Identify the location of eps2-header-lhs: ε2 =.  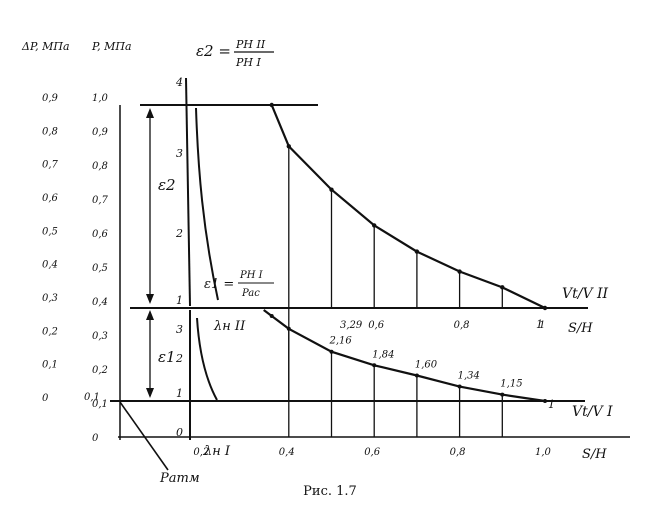
(213, 51).